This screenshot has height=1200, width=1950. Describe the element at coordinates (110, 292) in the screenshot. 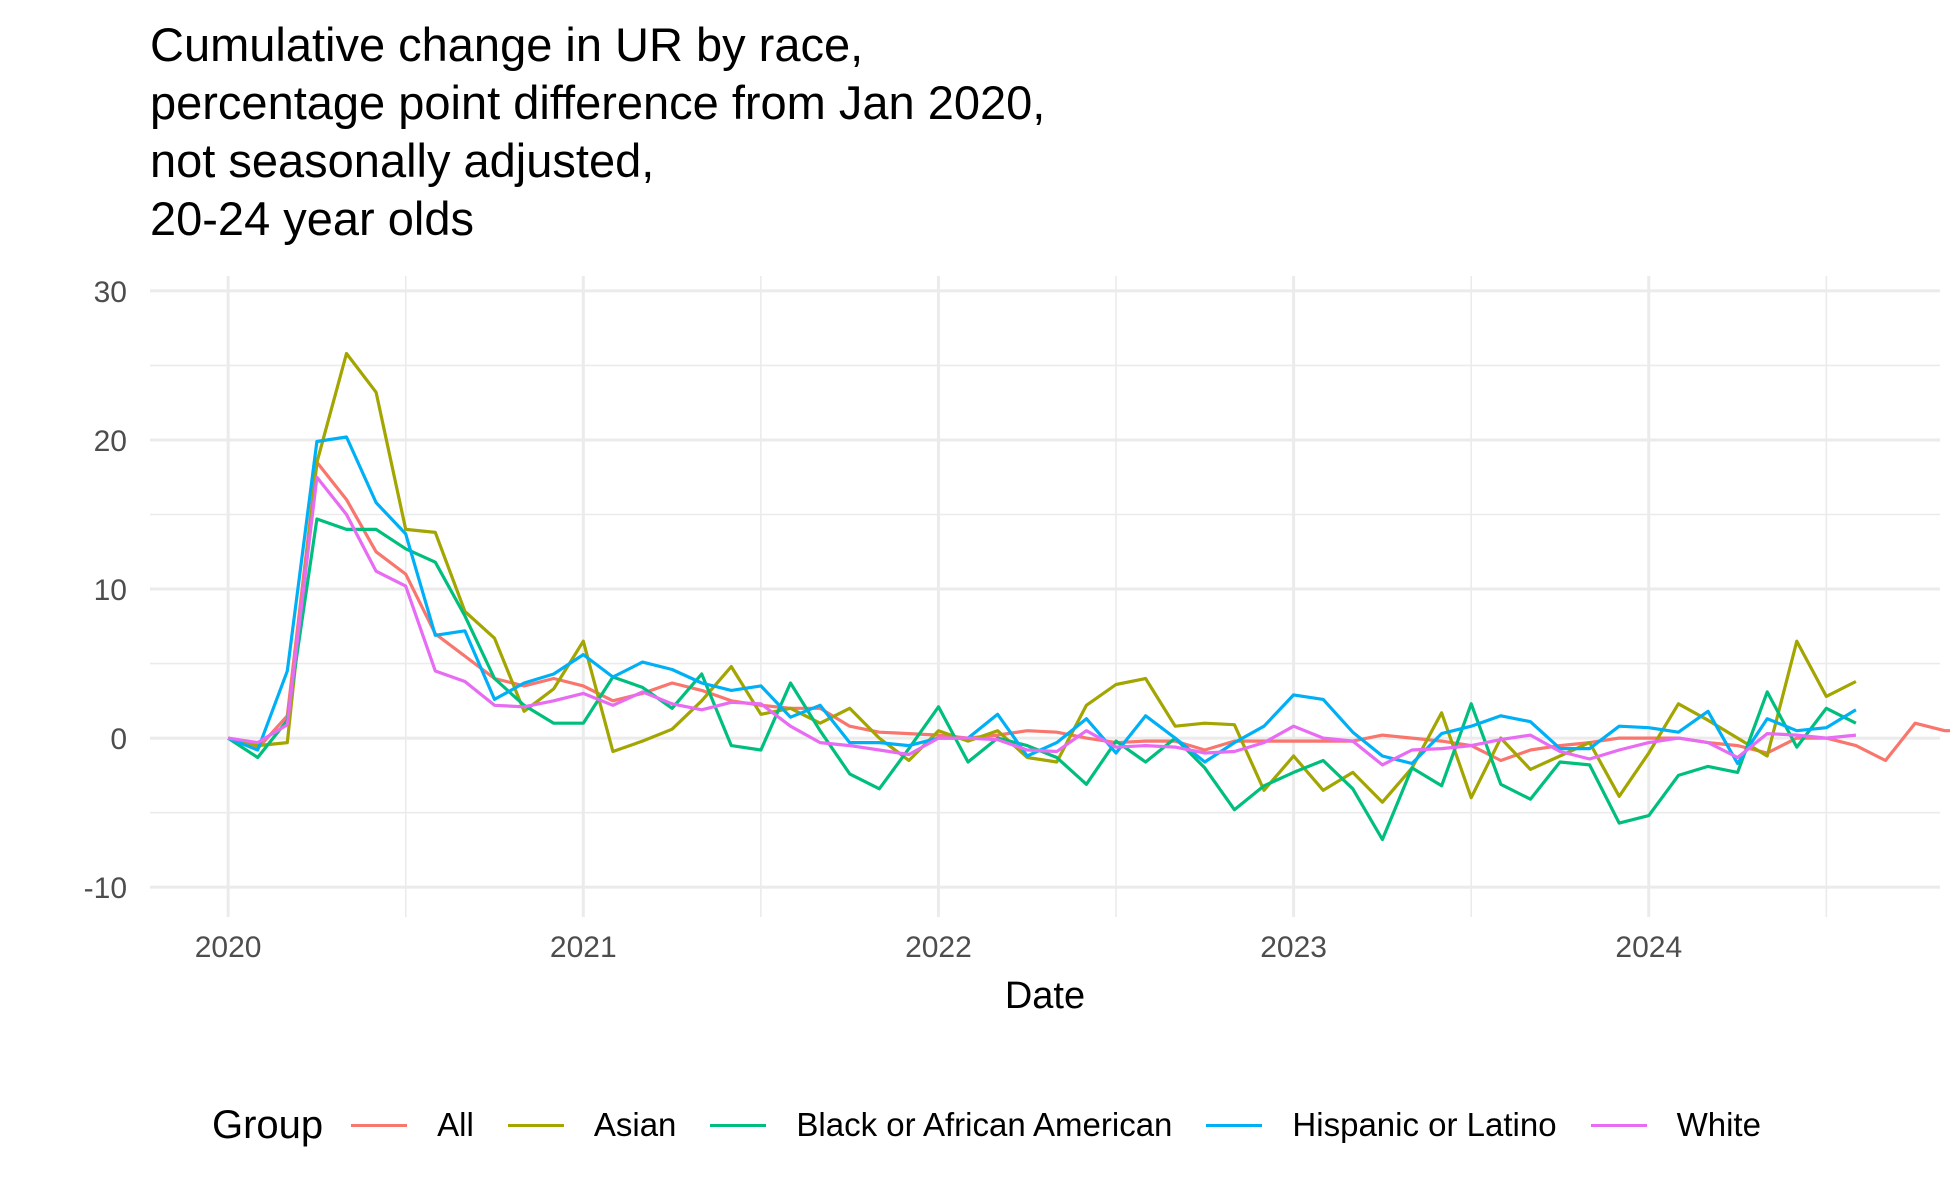

I see `y-tick-label: 30` at that location.